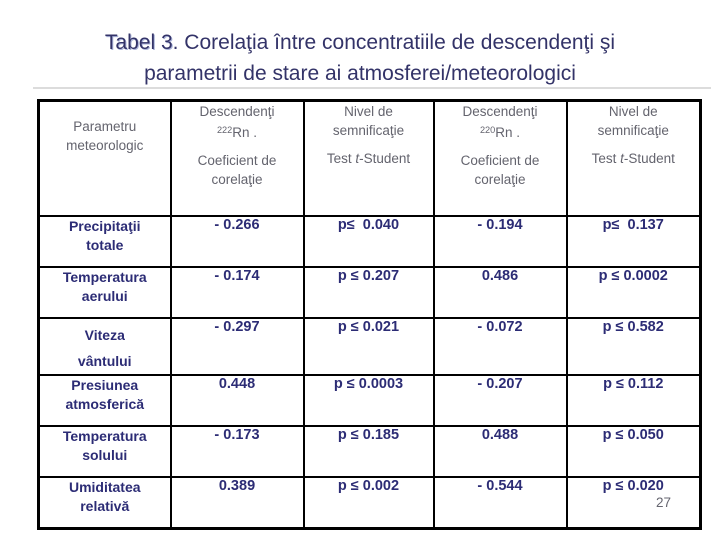  What do you see at coordinates (237, 451) in the screenshot?
I see `coef-rn222-cell: - 0.173` at bounding box center [237, 451].